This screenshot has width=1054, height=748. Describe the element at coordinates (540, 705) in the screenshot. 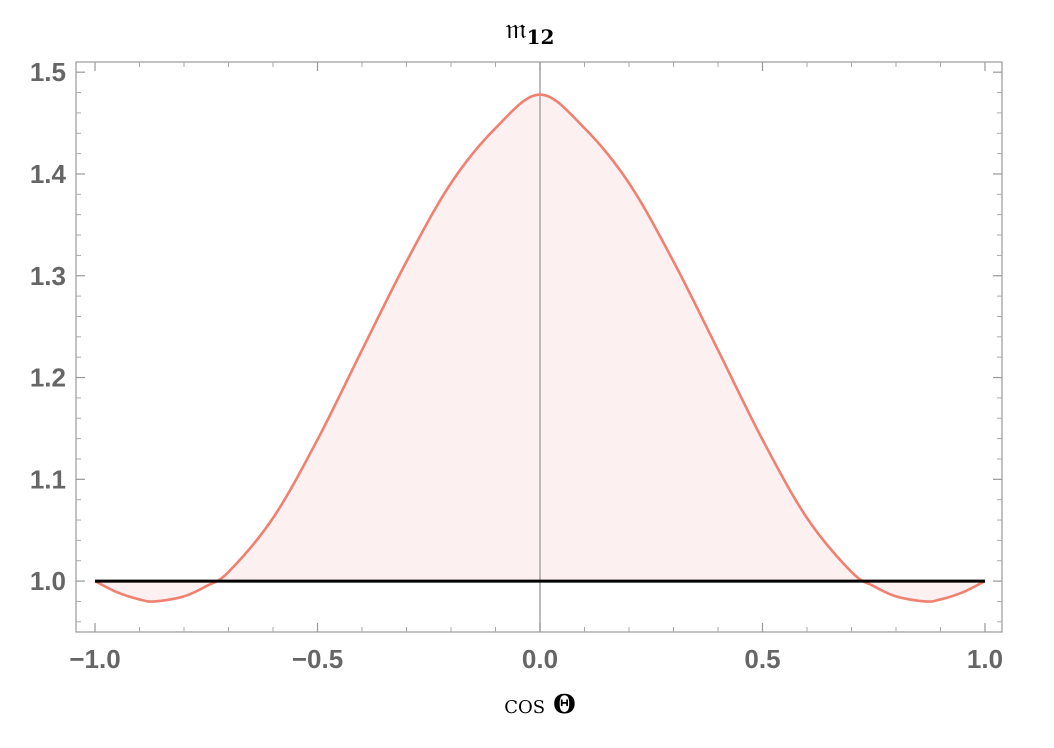

I see `x-axis-label: cos Θ` at that location.